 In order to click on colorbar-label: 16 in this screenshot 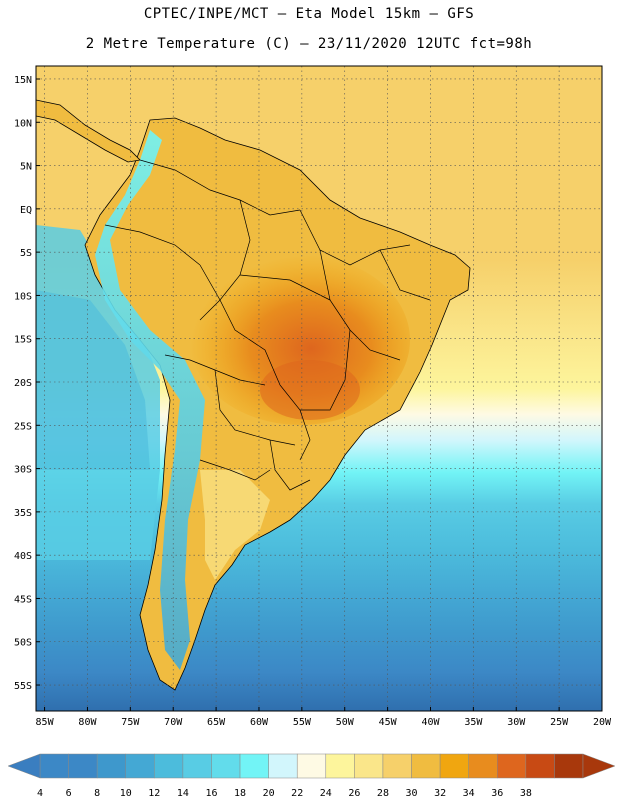, I will do `click(211, 793)`.